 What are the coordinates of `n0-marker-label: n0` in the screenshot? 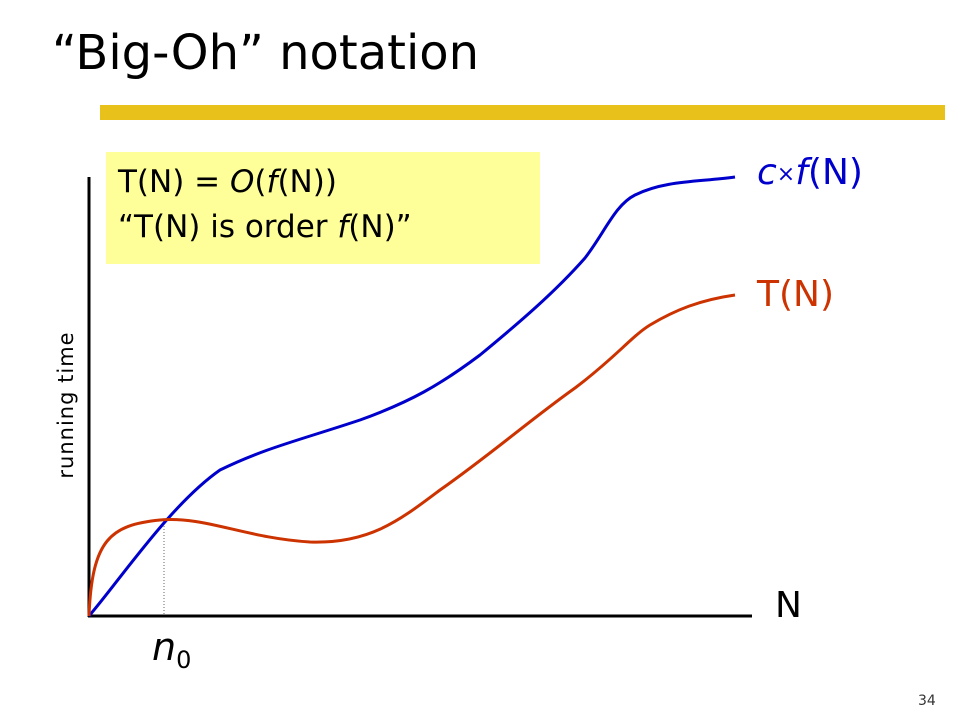 It's located at (171, 650).